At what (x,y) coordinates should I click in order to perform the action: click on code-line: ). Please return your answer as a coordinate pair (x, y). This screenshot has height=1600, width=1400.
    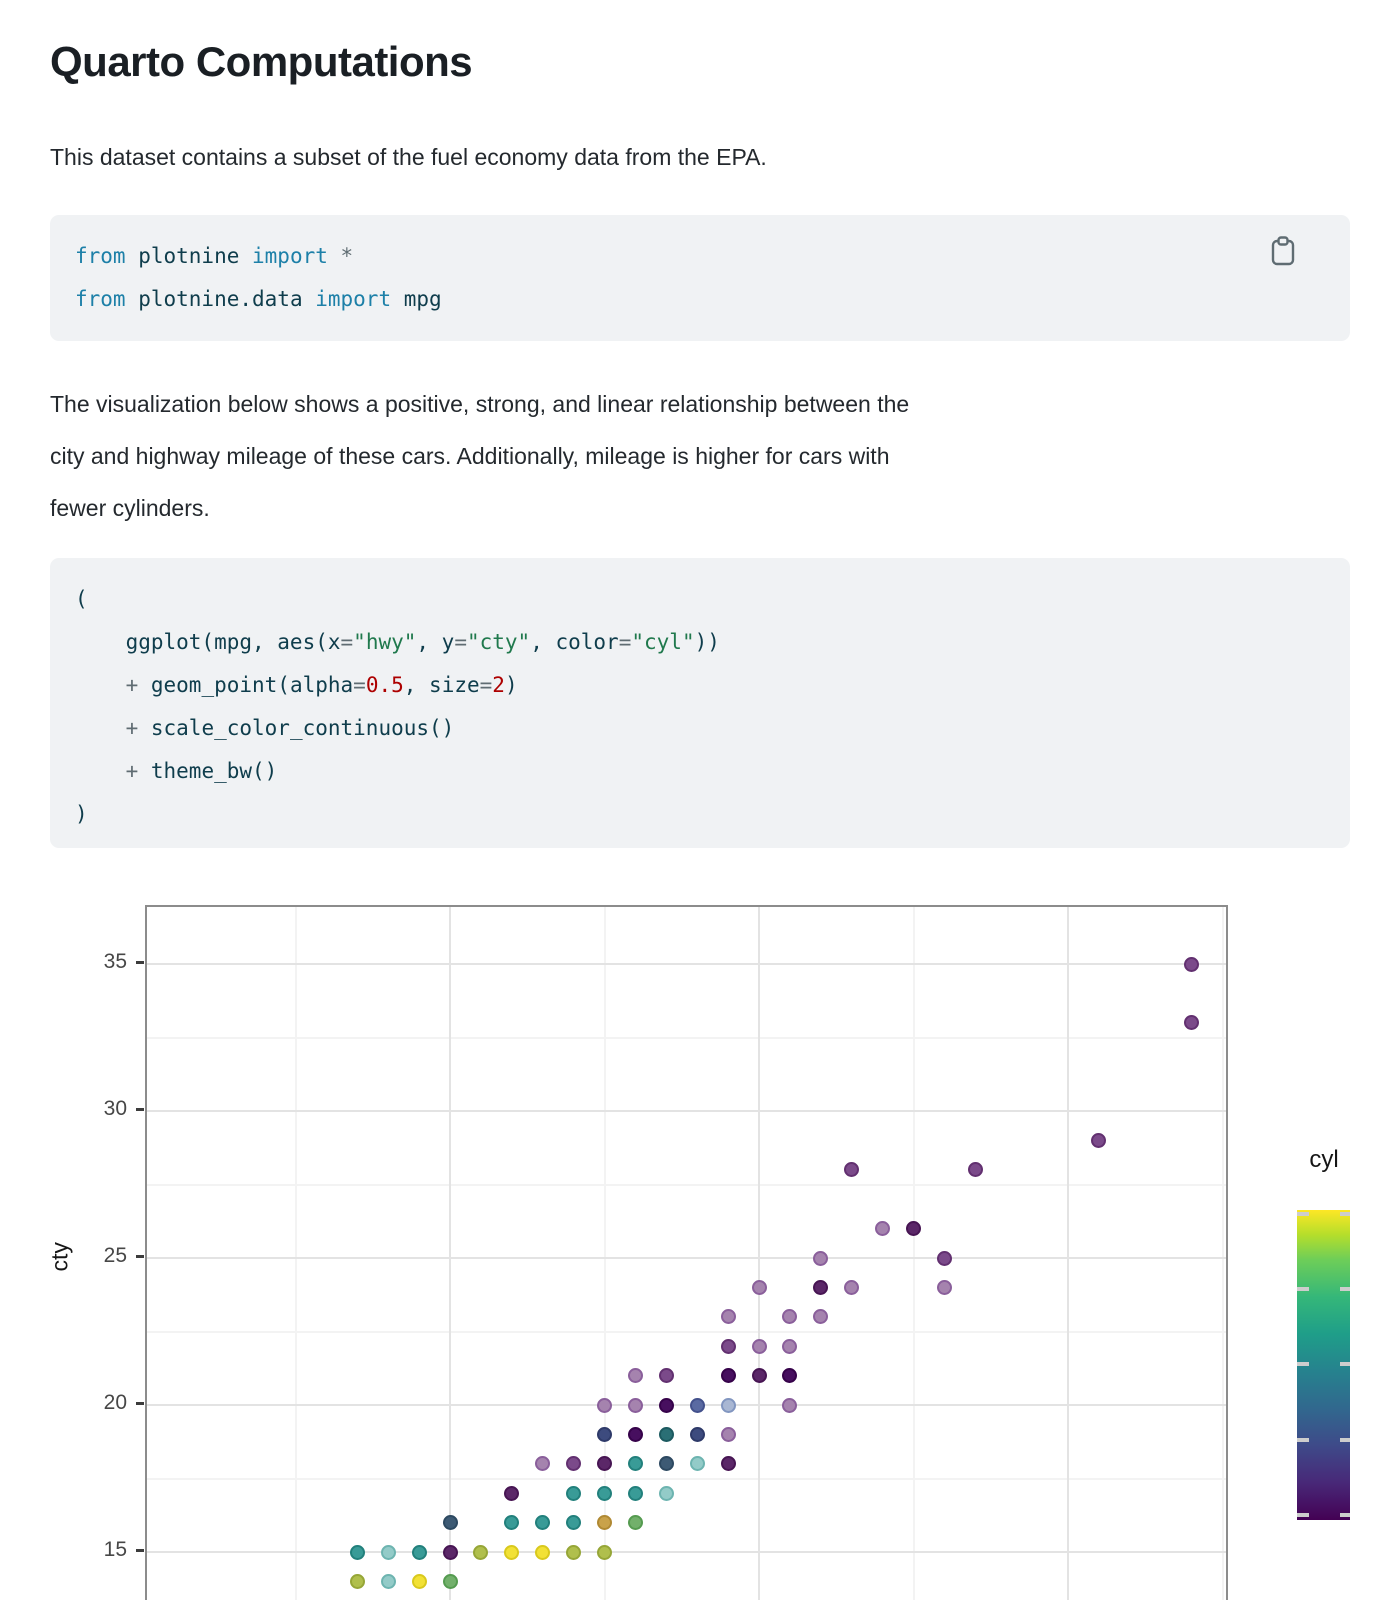
    Looking at the image, I should click on (81, 814).